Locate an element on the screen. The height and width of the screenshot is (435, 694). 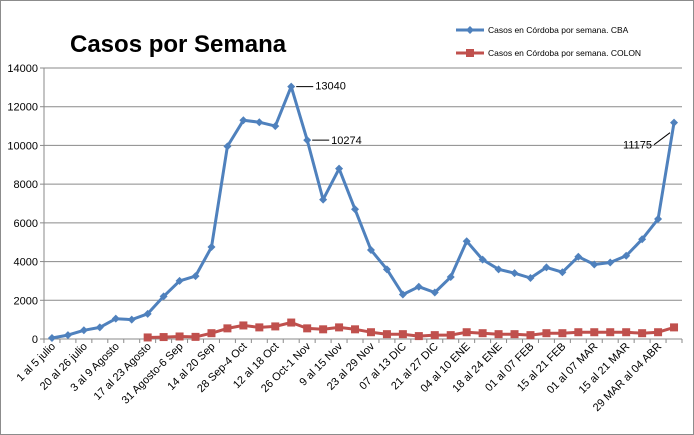
data-label-leader is located at coordinates (662, 139).